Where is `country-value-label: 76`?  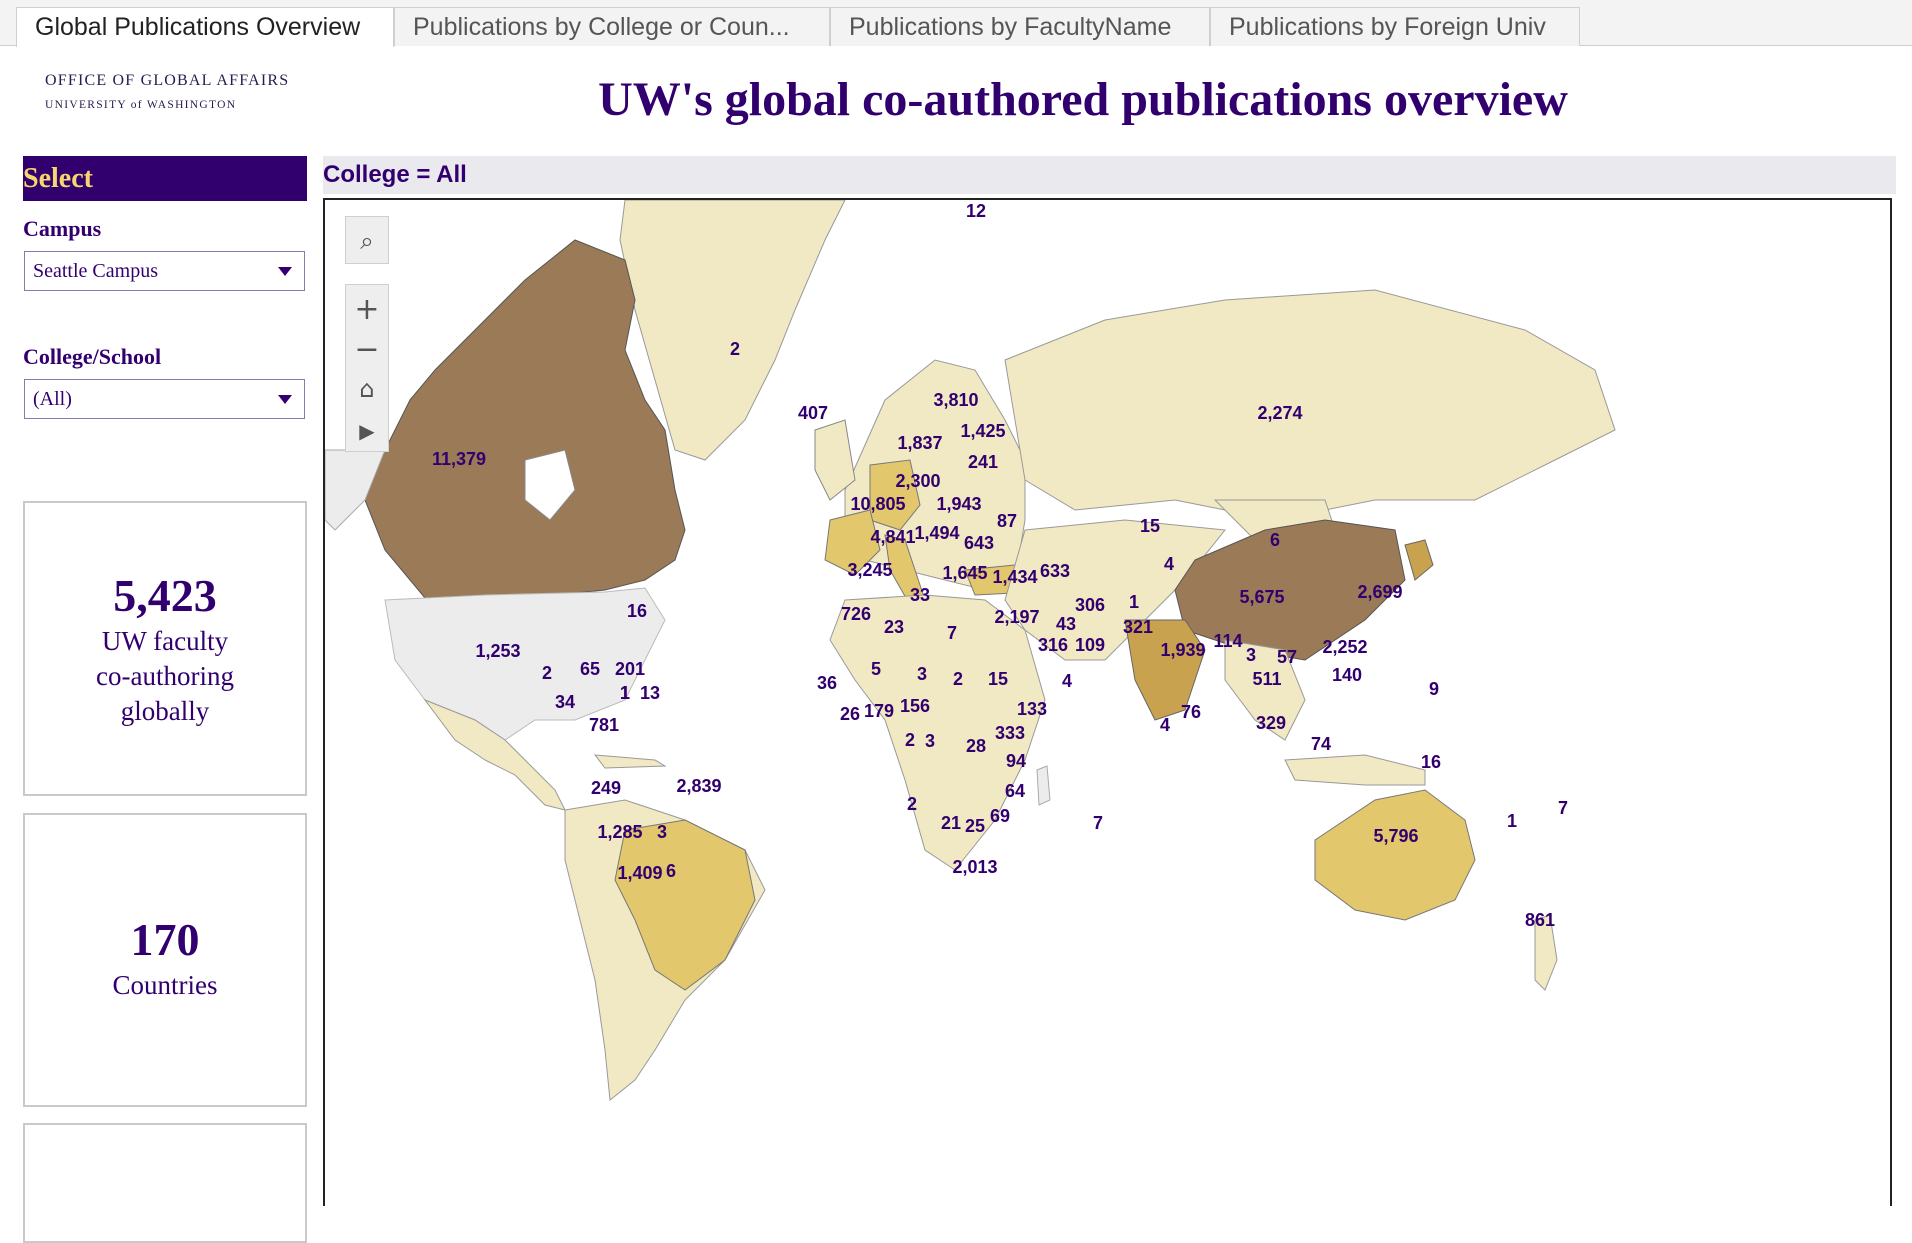
country-value-label: 76 is located at coordinates (1191, 712).